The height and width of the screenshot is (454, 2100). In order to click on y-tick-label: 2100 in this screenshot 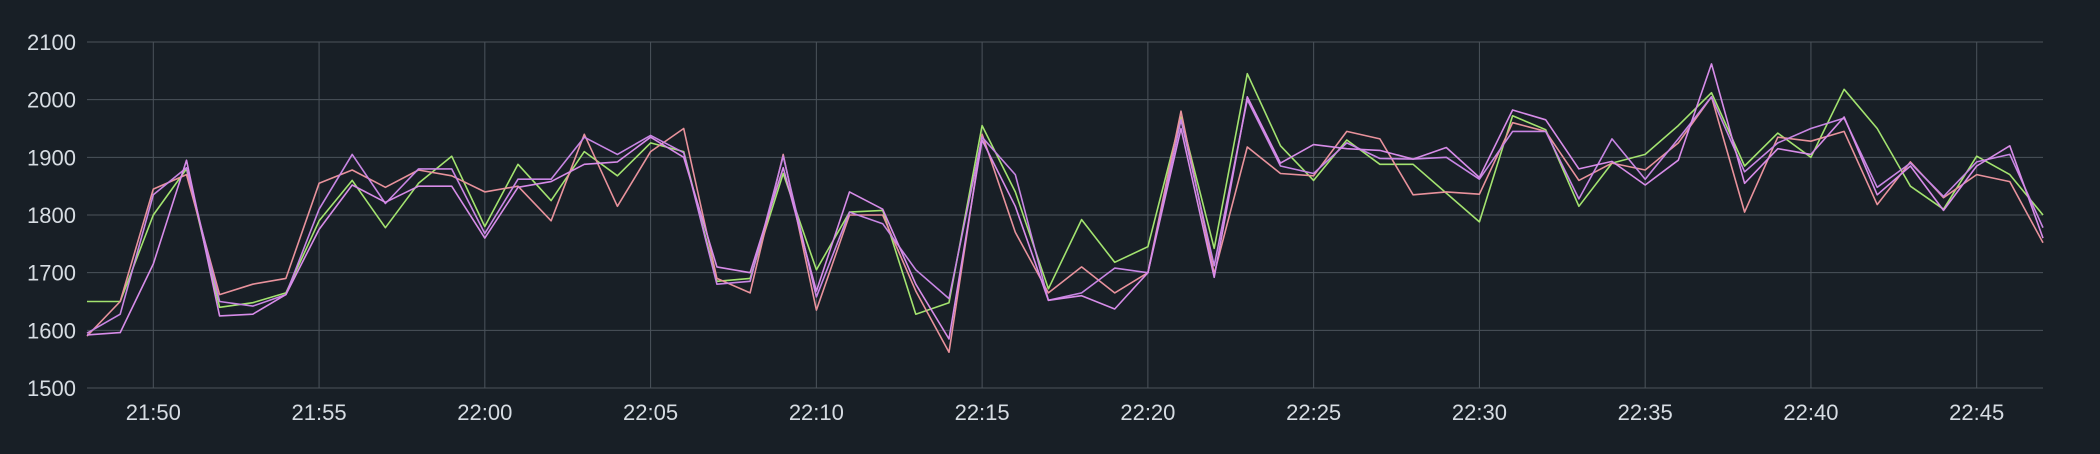, I will do `click(51, 42)`.